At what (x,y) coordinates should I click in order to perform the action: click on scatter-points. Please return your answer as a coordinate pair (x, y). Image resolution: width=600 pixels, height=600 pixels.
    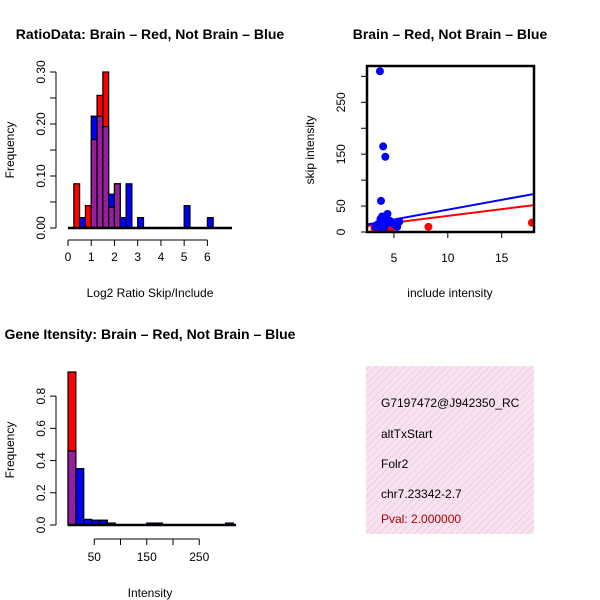
    Looking at the image, I should click on (450, 149).